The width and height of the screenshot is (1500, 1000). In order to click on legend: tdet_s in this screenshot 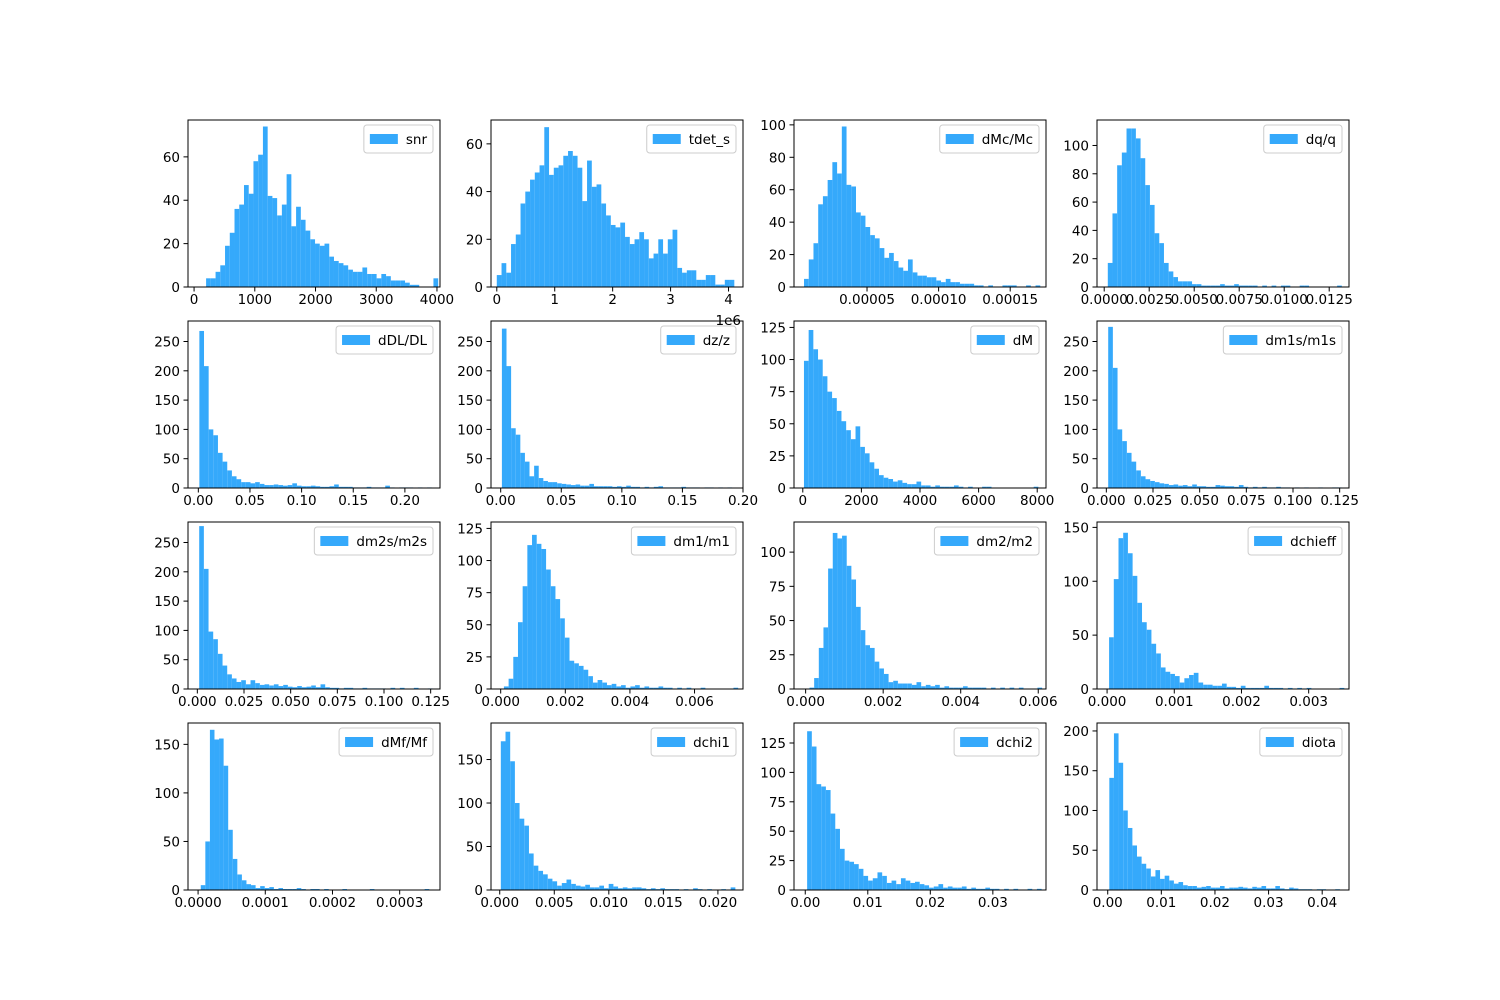, I will do `click(691, 139)`.